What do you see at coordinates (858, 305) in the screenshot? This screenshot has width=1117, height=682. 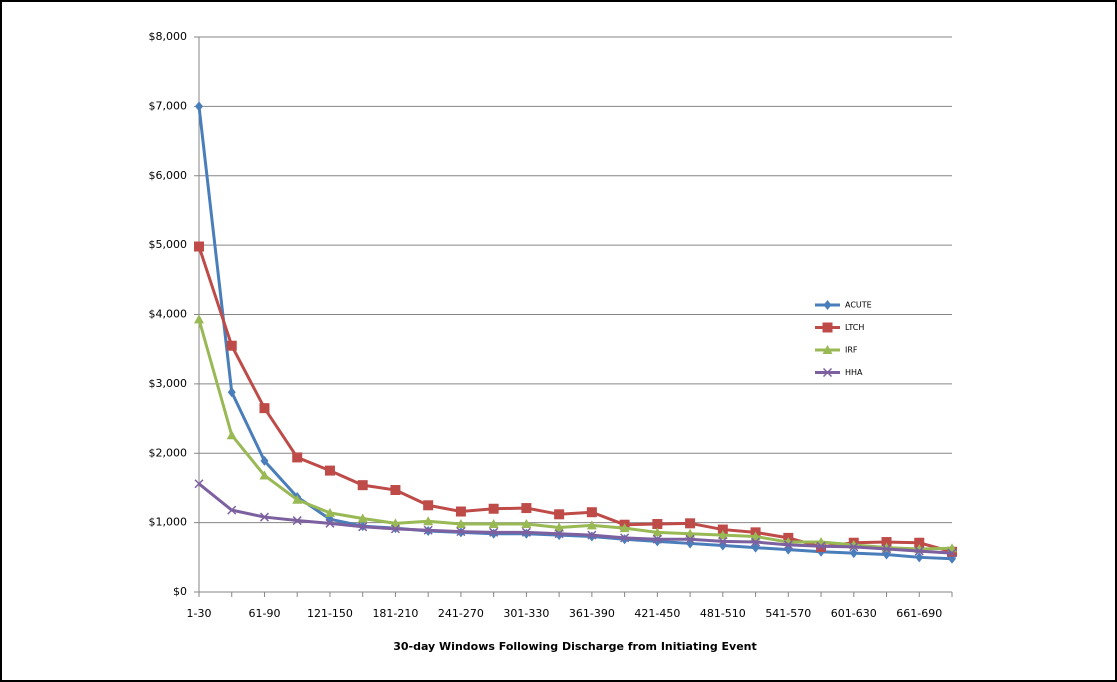 I see `legend-label: ACUTE` at bounding box center [858, 305].